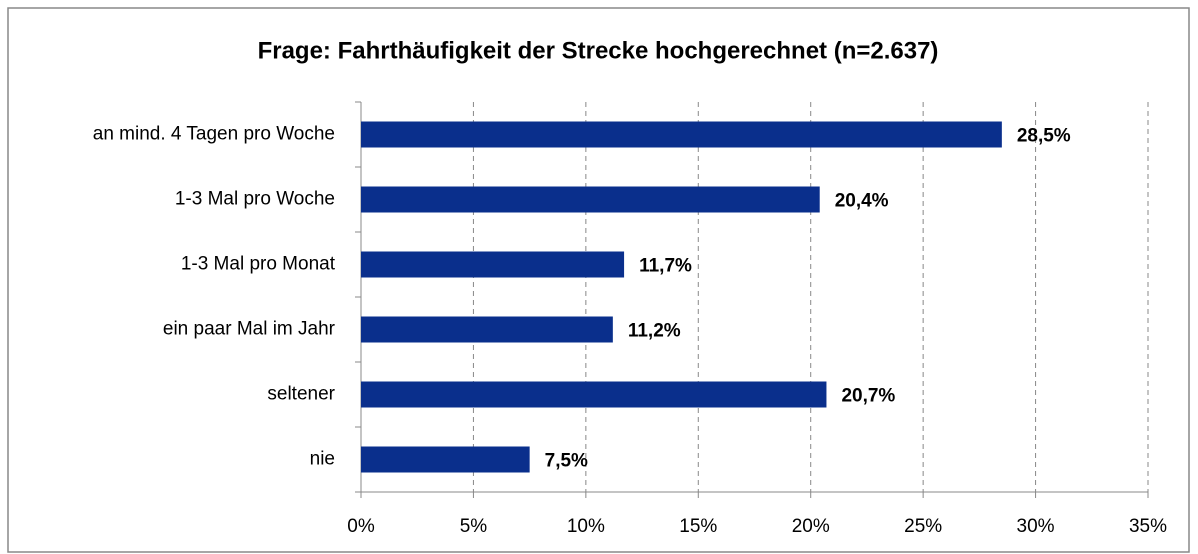 The image size is (1198, 554). What do you see at coordinates (255, 199) in the screenshot?
I see `y-tick-label: 1-3 Mal pro Woche` at bounding box center [255, 199].